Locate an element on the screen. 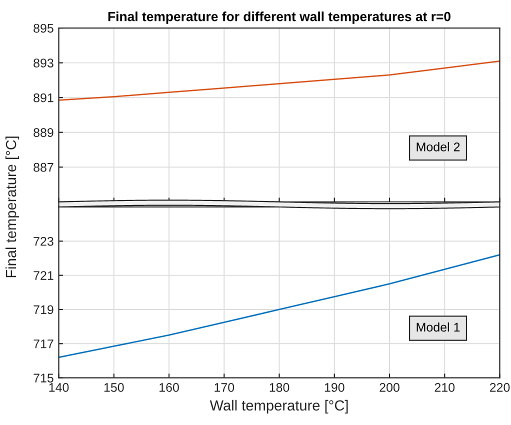  y-tick-label: 719 is located at coordinates (44, 309).